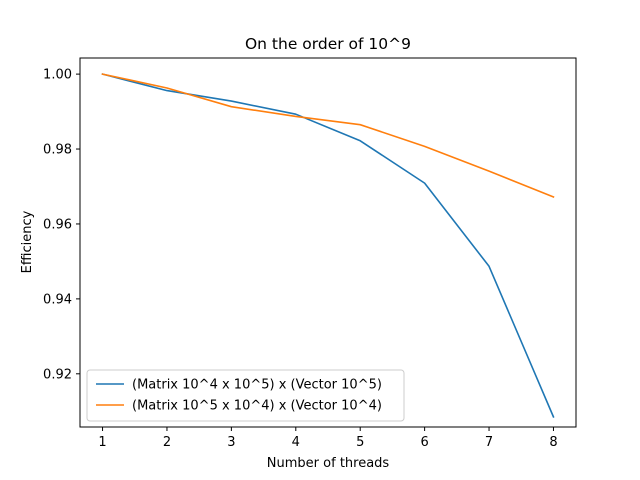 Image resolution: width=640 pixels, height=480 pixels. I want to click on x-tick-label: 7, so click(489, 442).